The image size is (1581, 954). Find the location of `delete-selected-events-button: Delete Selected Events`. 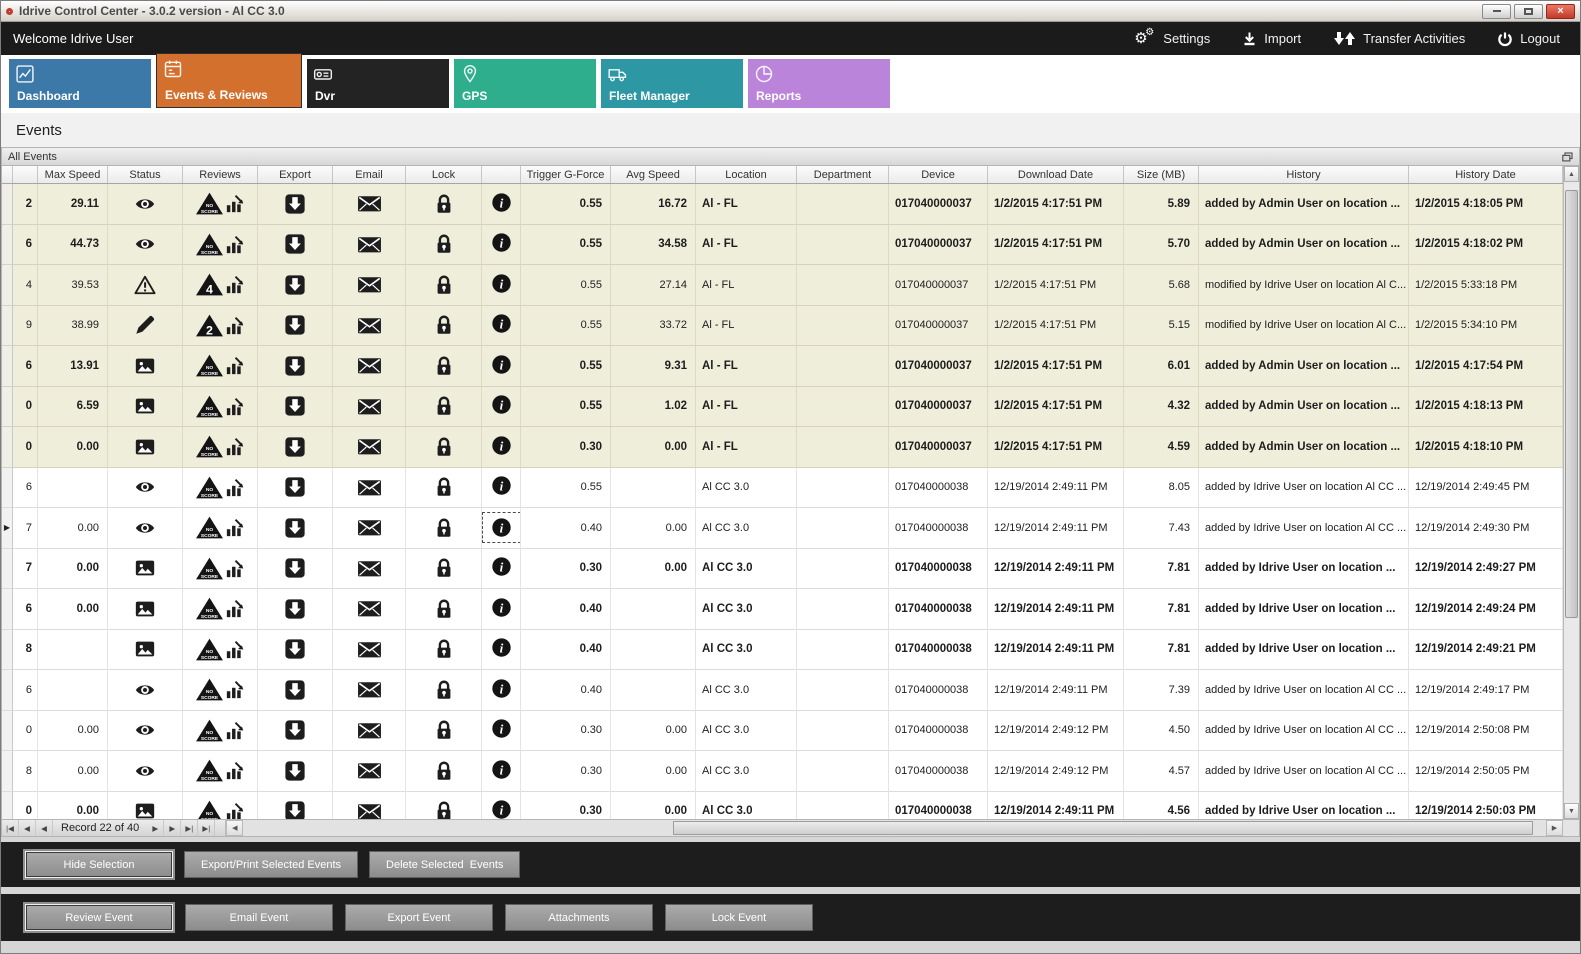

delete-selected-events-button: Delete Selected Events is located at coordinates (445, 864).